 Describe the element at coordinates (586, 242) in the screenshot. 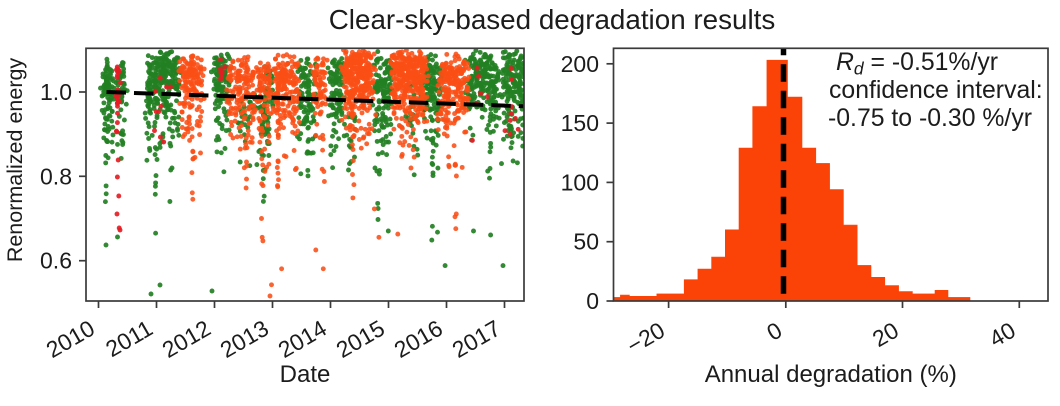

I see `svg-text: 50` at that location.